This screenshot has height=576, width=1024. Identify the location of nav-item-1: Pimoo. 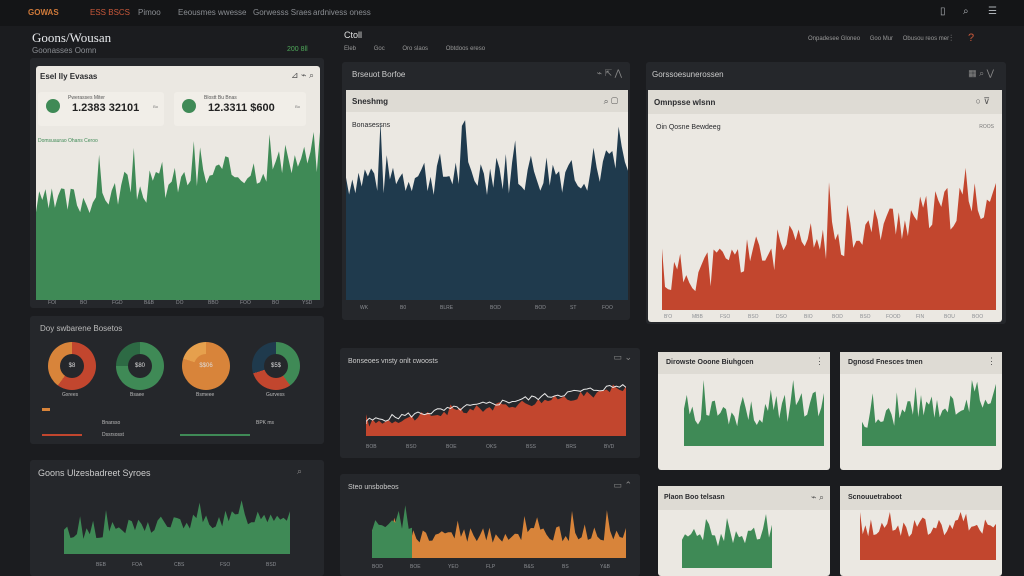
(149, 12).